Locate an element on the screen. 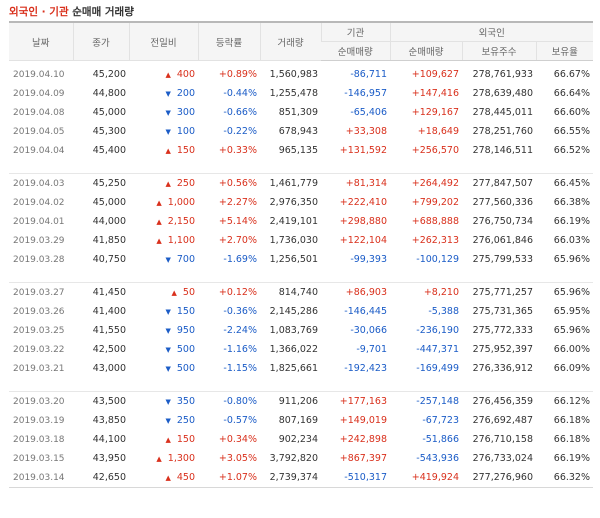 The height and width of the screenshot is (518, 600). change-value: 250 is located at coordinates (185, 420).